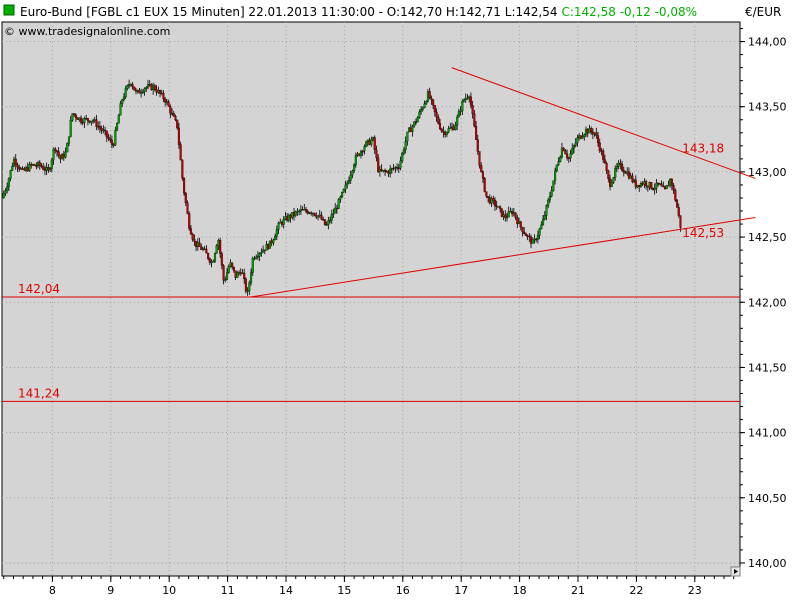 This screenshot has width=800, height=600. I want to click on y-tick-label: 143,00, so click(767, 172).